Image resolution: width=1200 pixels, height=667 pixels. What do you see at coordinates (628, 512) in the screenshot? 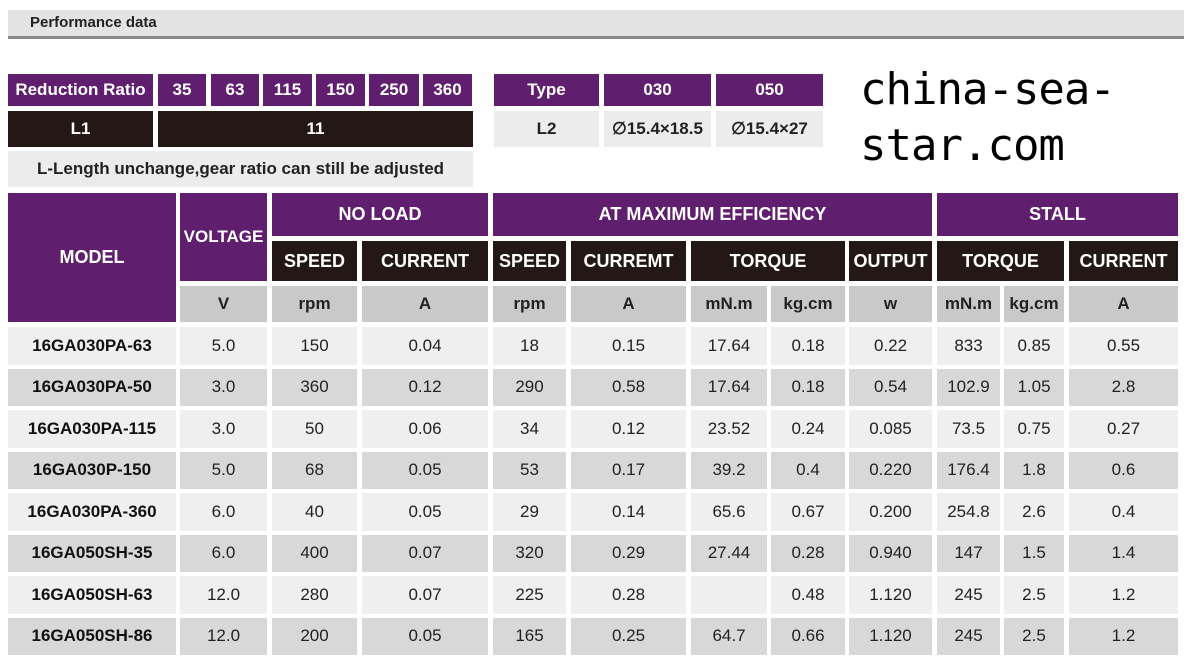
I see `table-cell: 0.14` at bounding box center [628, 512].